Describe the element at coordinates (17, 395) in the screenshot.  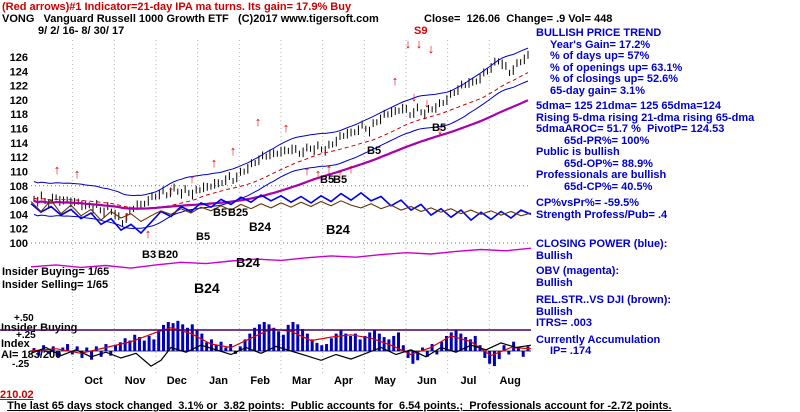
I see `footer-red-value: 210.02` at that location.